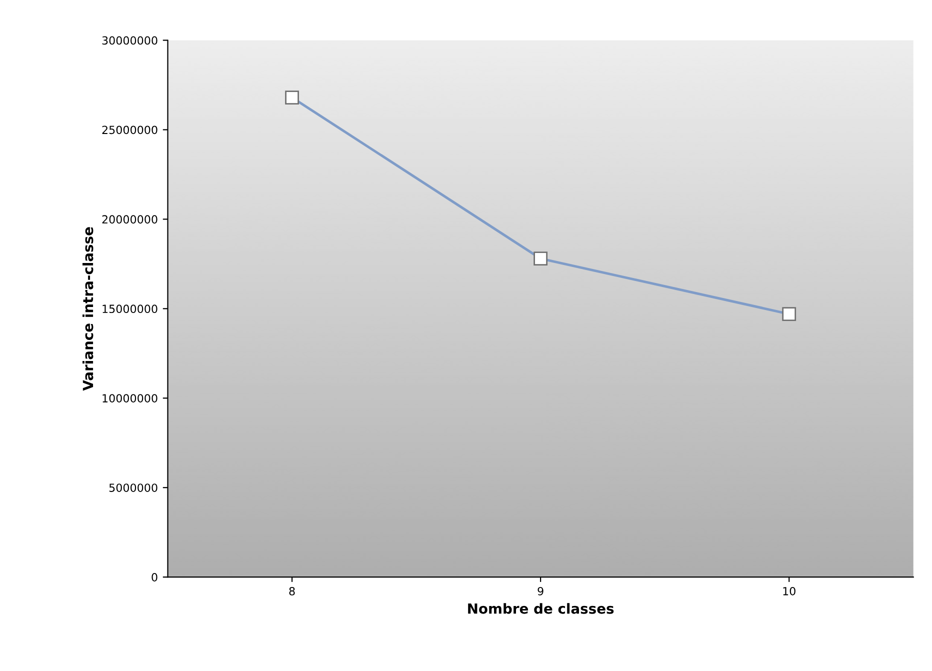 The width and height of the screenshot is (932, 671). Describe the element at coordinates (155, 577) in the screenshot. I see `y-tick-label: 0` at that location.